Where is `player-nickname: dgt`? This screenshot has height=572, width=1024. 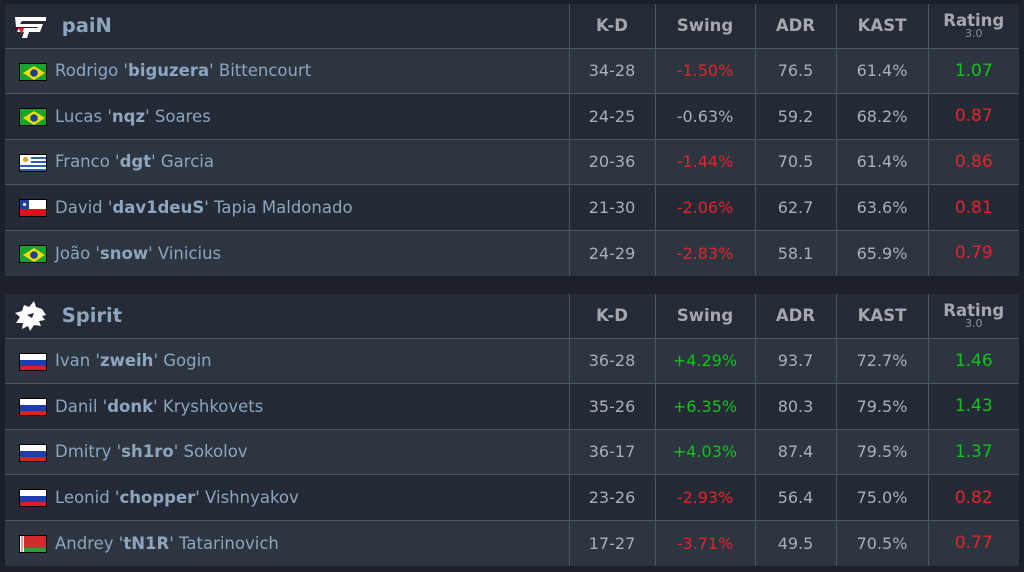 player-nickname: dgt is located at coordinates (135, 162).